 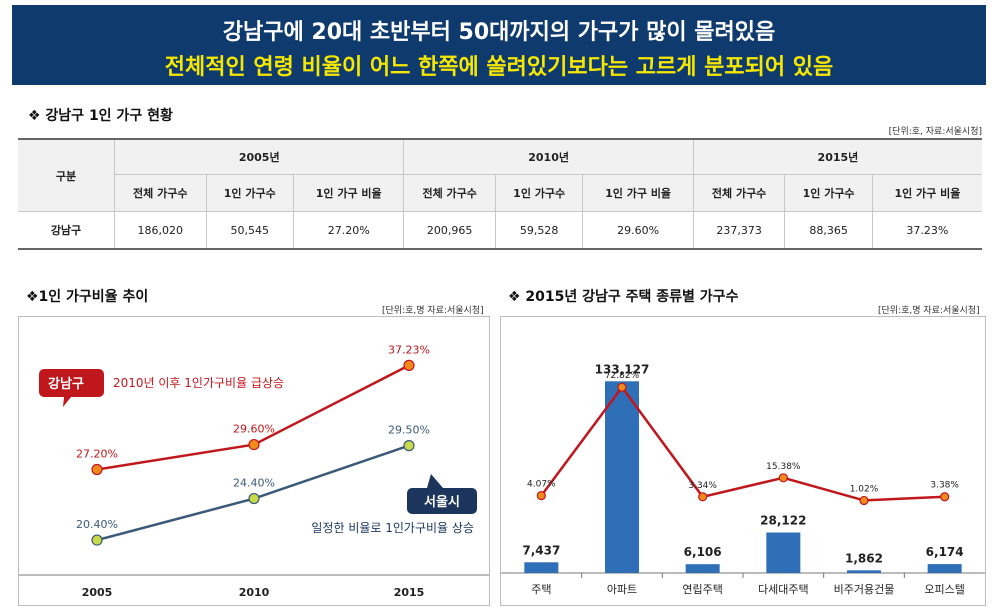 What do you see at coordinates (449, 230) in the screenshot?
I see `table-cell: 200,965` at bounding box center [449, 230].